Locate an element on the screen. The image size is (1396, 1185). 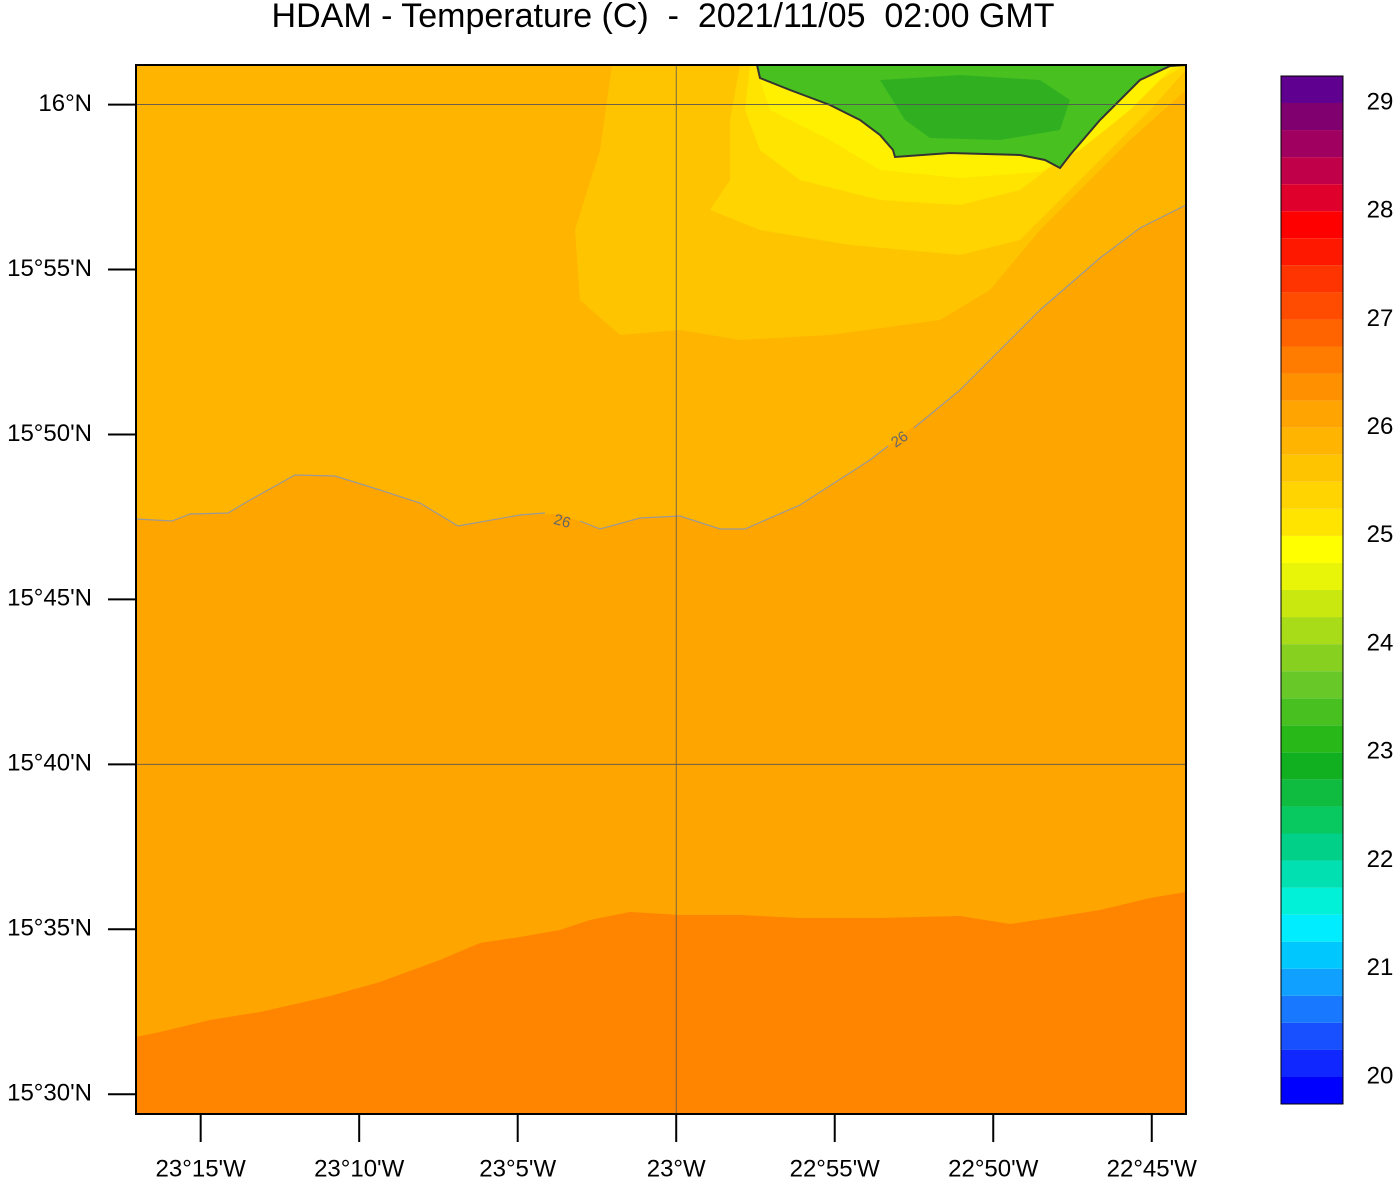
x-tick-label: 23°W is located at coordinates (676, 1167).